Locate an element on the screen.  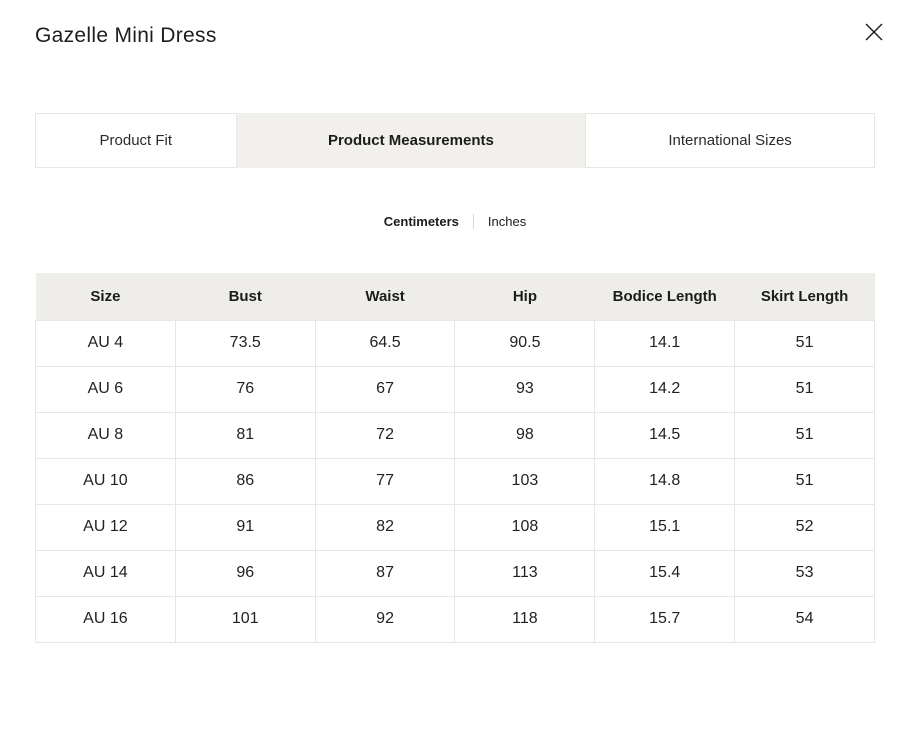
table-row: AU 10 86 77 103 14.8 51 is located at coordinates (455, 481).